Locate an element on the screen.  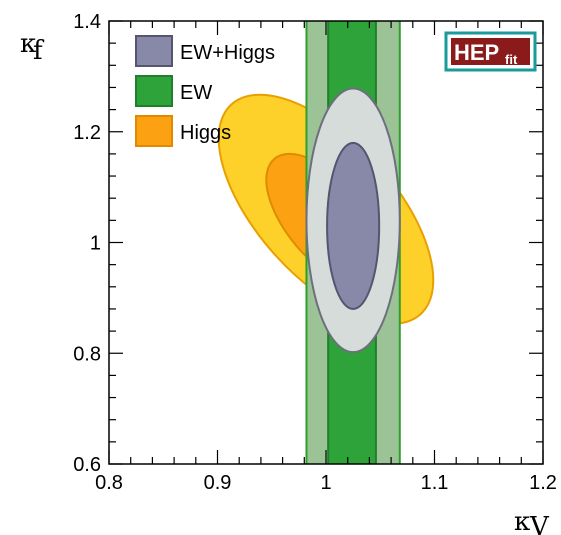
hepfit-logo: HEP fit is located at coordinates (490, 51).